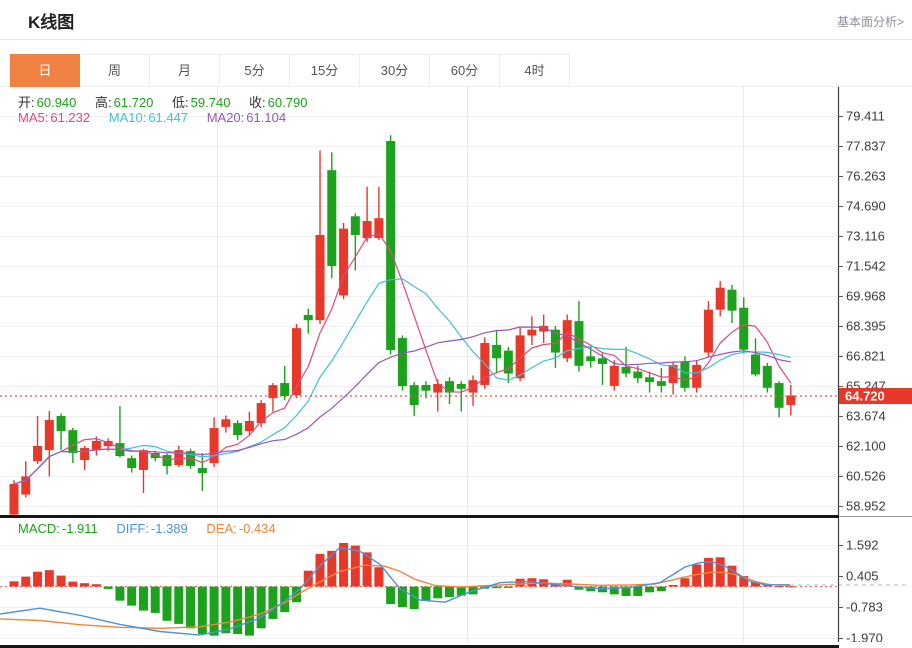 This screenshot has width=912, height=648. Describe the element at coordinates (456, 20) in the screenshot. I see `page-header: K线图 基本面分析>` at that location.